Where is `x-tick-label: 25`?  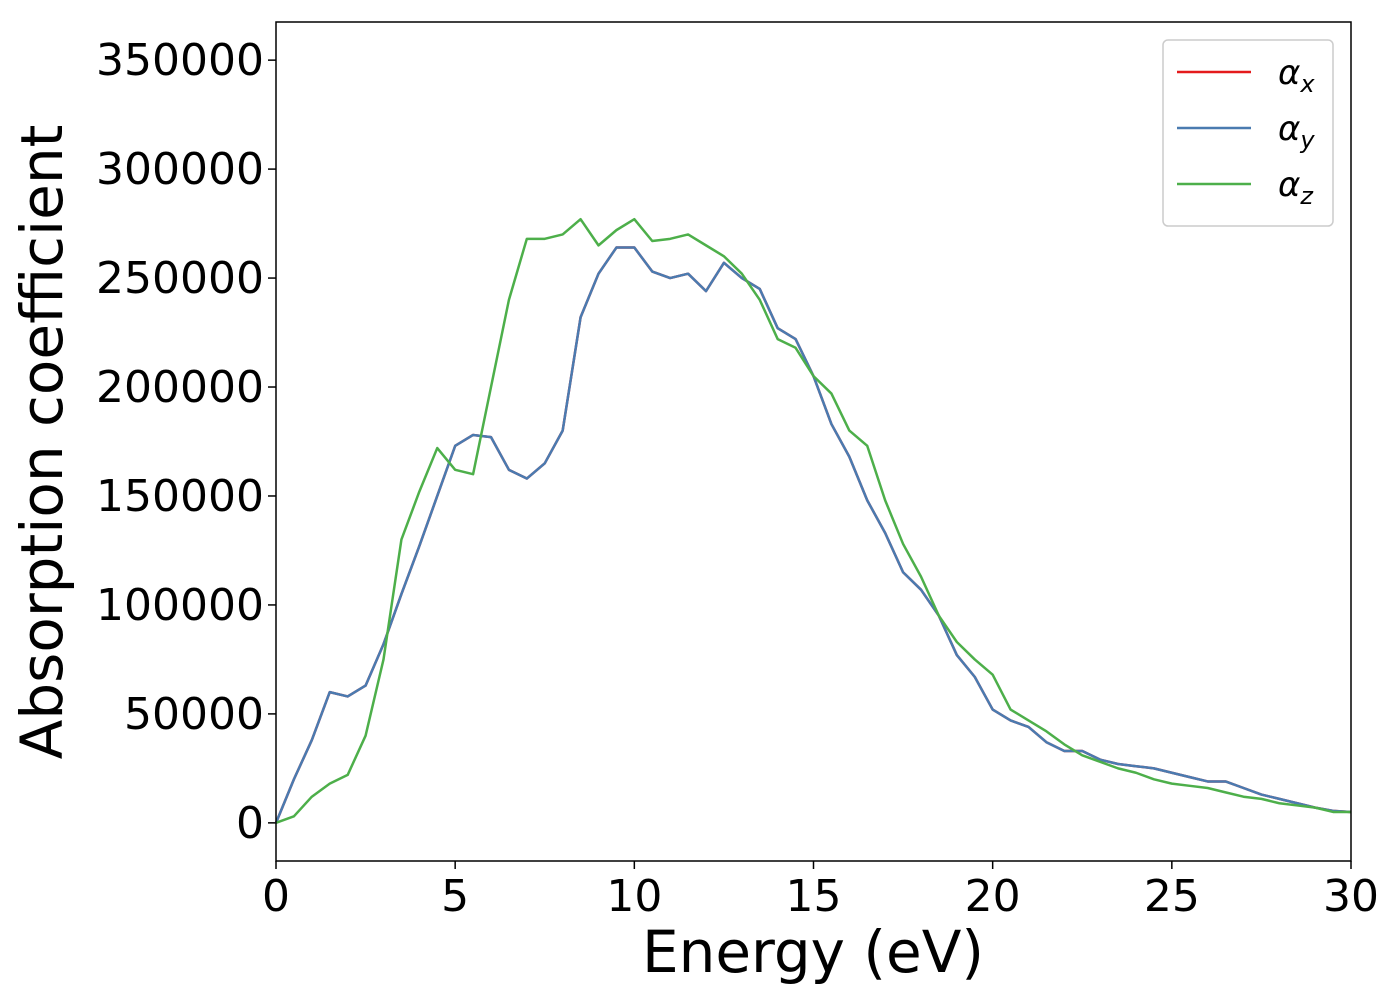
x-tick-label: 25 is located at coordinates (1172, 896).